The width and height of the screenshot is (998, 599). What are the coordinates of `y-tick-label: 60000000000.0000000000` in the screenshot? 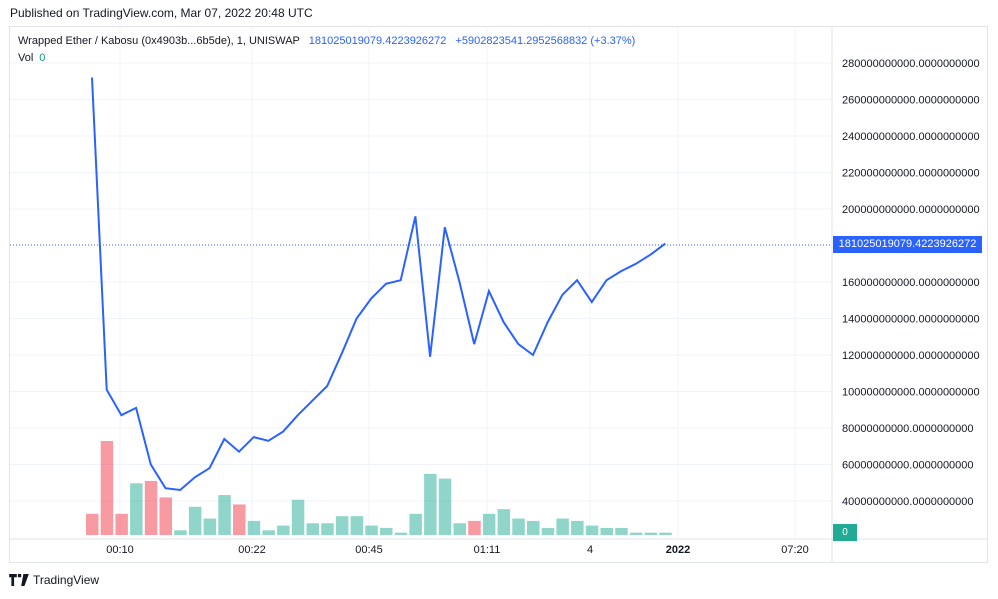 It's located at (908, 466).